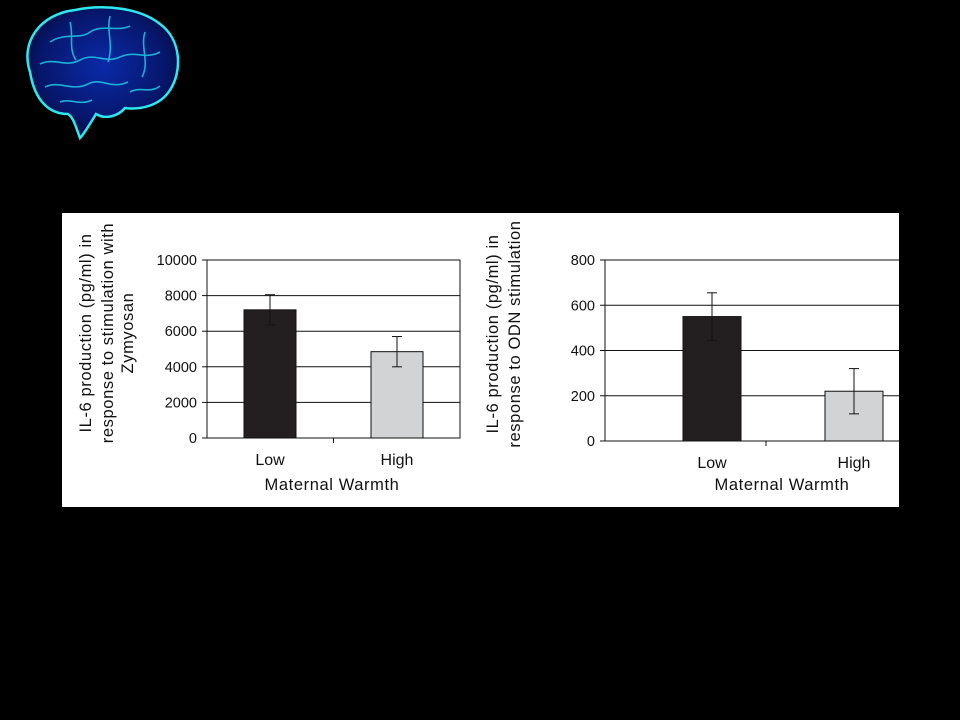  Describe the element at coordinates (181, 297) in the screenshot. I see `y-tick-label: 8000` at that location.